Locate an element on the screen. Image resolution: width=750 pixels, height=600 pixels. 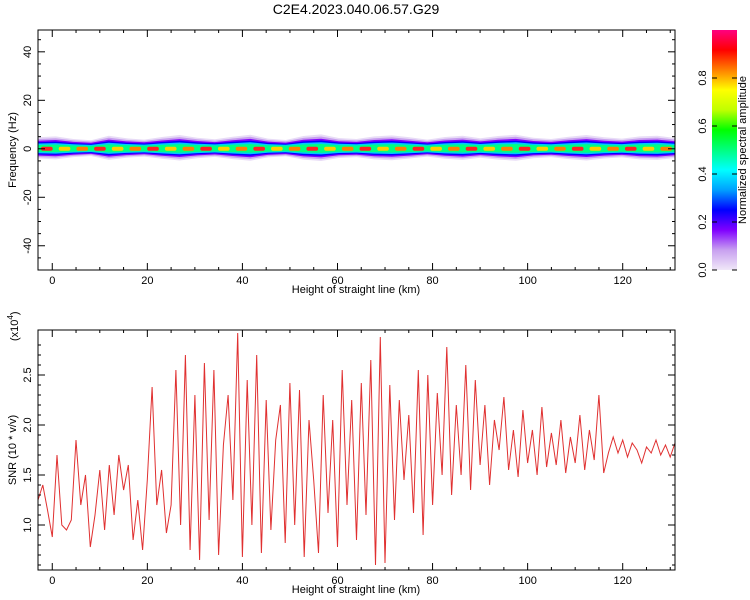
snr-y-tick-label: 1.0 is located at coordinates (28, 524).